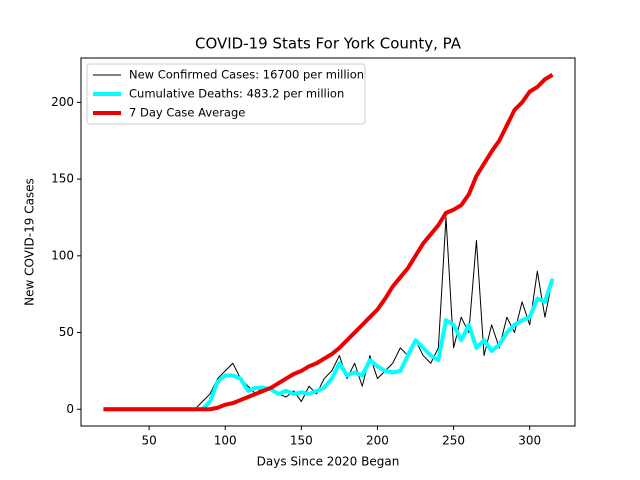 The height and width of the screenshot is (480, 640). I want to click on legend-label: Cumulative Deaths: 483.2 per million, so click(236, 94).